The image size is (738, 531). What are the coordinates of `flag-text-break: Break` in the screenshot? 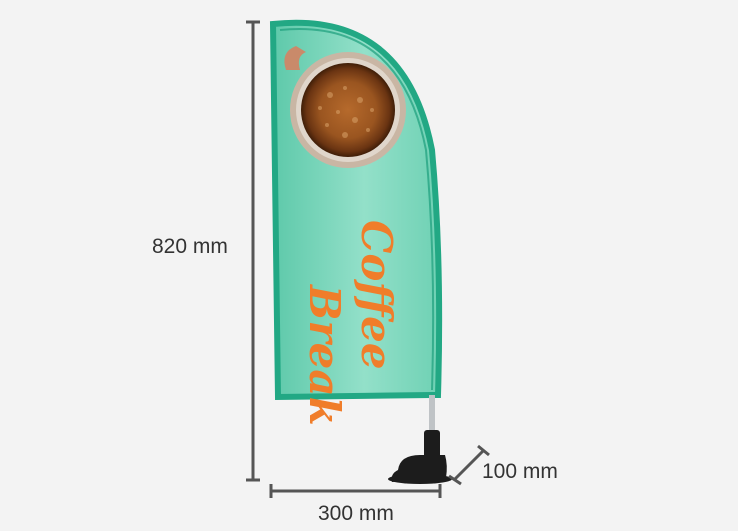 It's located at (324, 355).